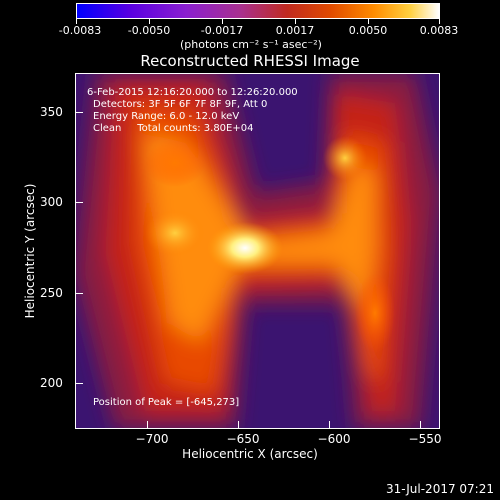  Describe the element at coordinates (243, 439) in the screenshot. I see `x-tick-label: −650` at that location.